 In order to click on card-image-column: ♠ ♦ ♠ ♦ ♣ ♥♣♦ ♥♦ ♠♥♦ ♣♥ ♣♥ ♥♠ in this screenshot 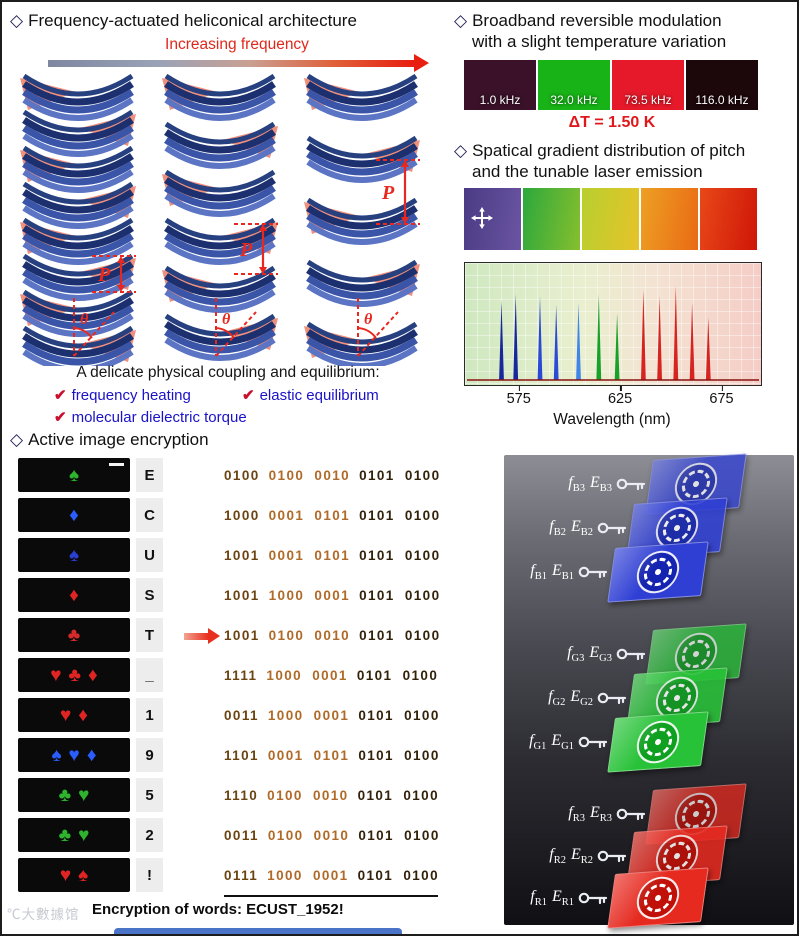, I will do `click(74, 675)`.